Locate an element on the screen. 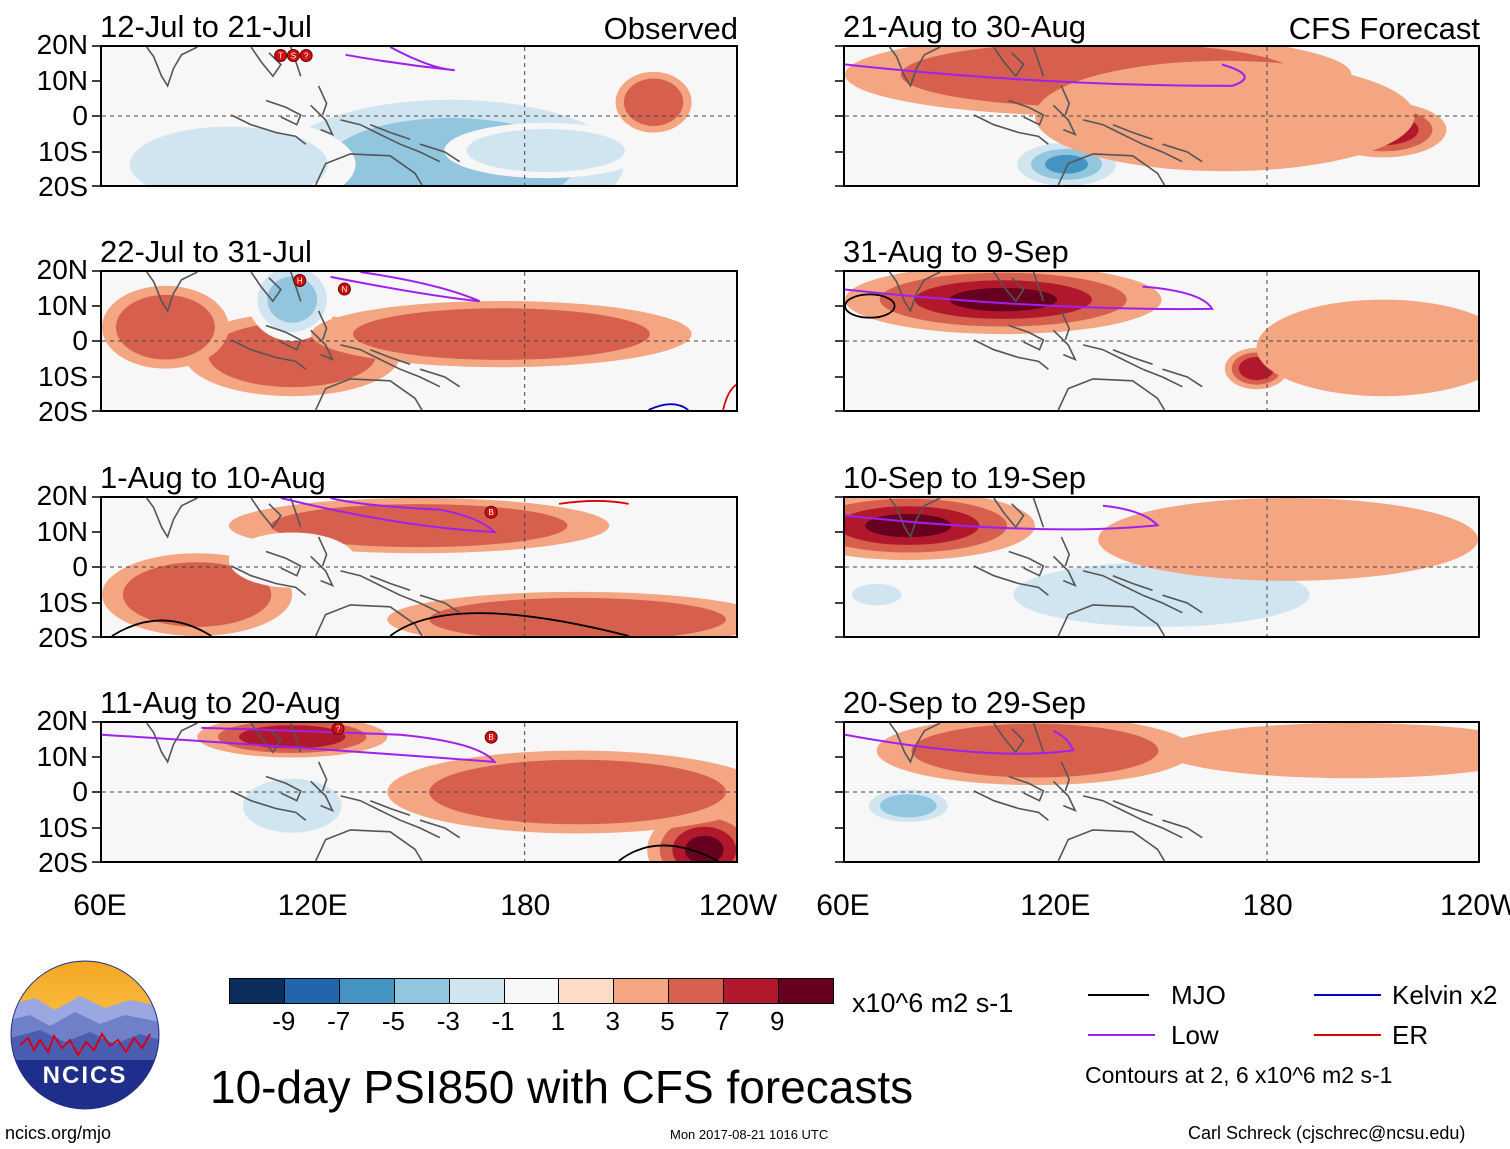 The height and width of the screenshot is (1149, 1510). footer-credit: Carl Schreck (cjschrec@ncsu.edu) is located at coordinates (1327, 1133).